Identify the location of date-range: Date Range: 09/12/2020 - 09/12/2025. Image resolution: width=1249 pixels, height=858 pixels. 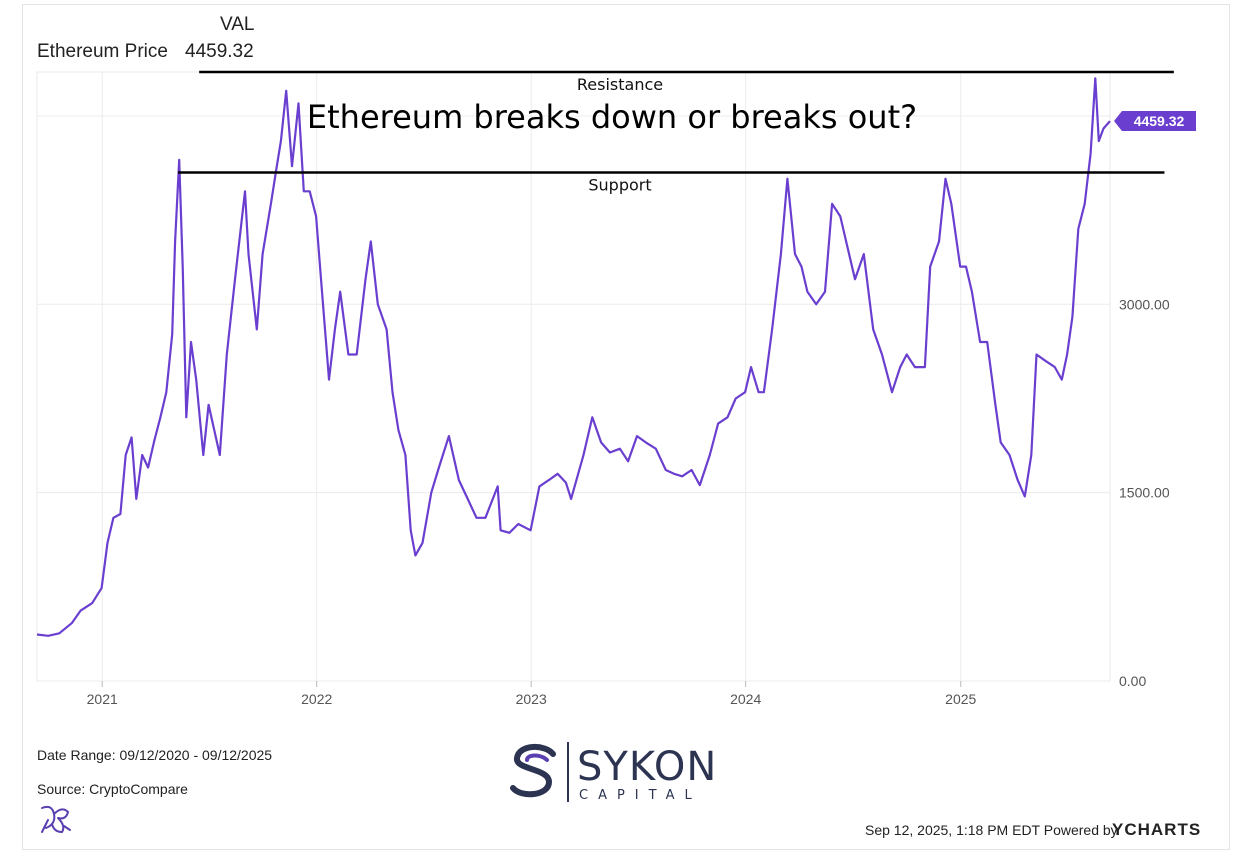
(155, 755).